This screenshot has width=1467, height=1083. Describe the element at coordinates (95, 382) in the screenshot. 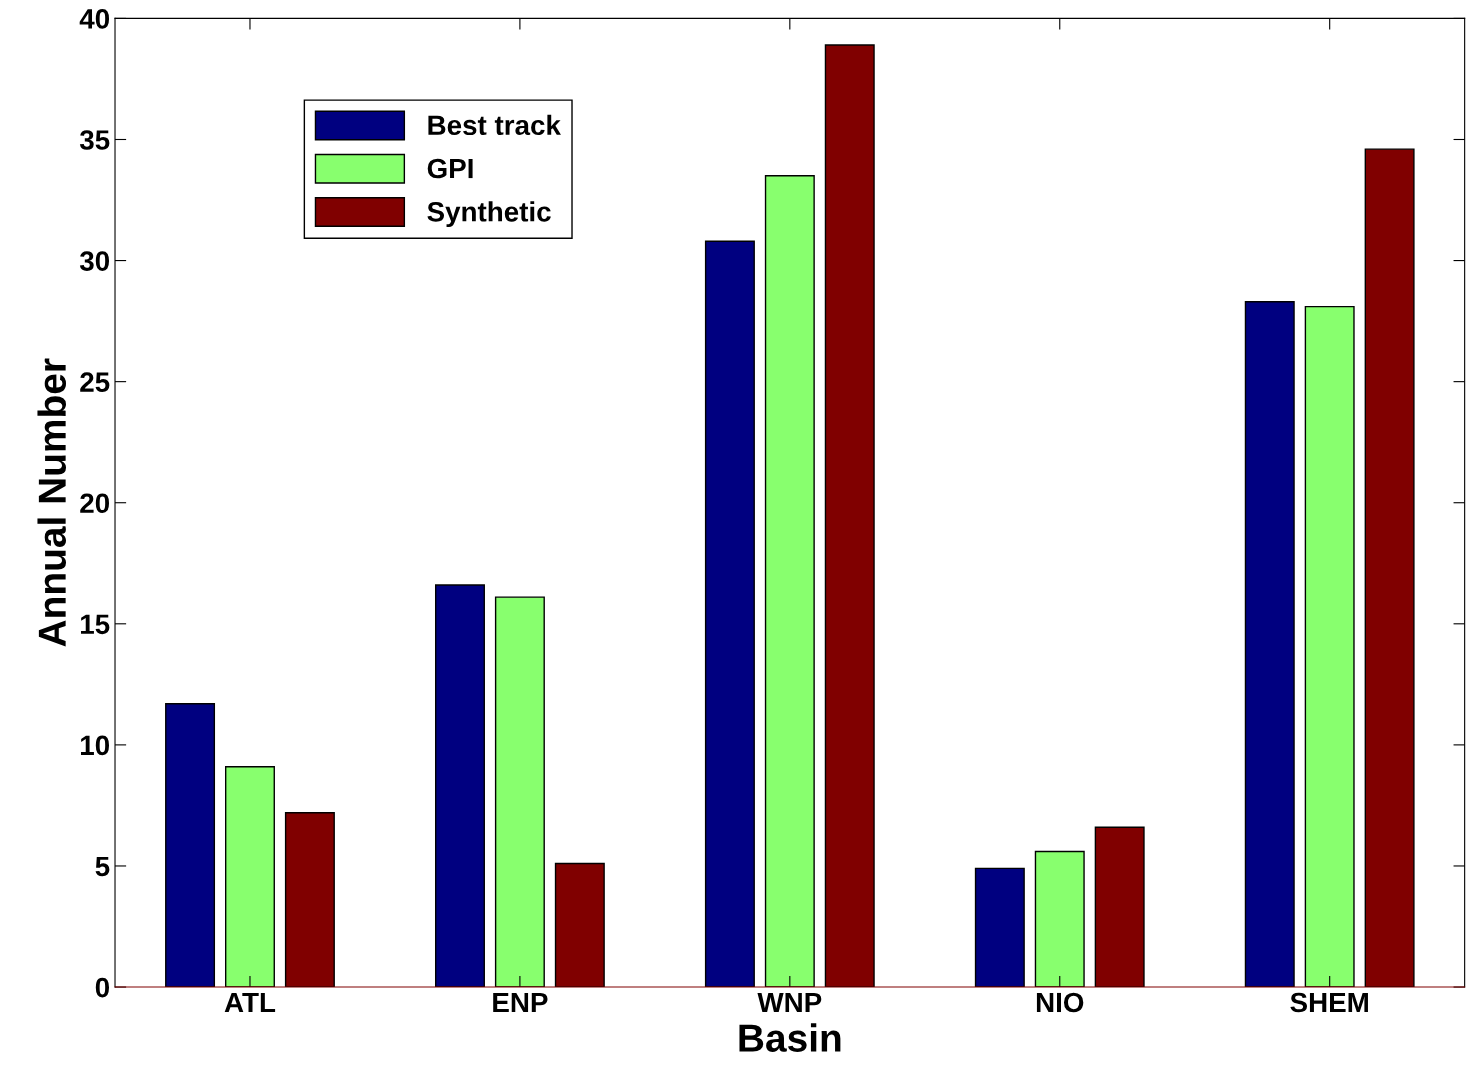

I see `y-tick-label: 25` at that location.